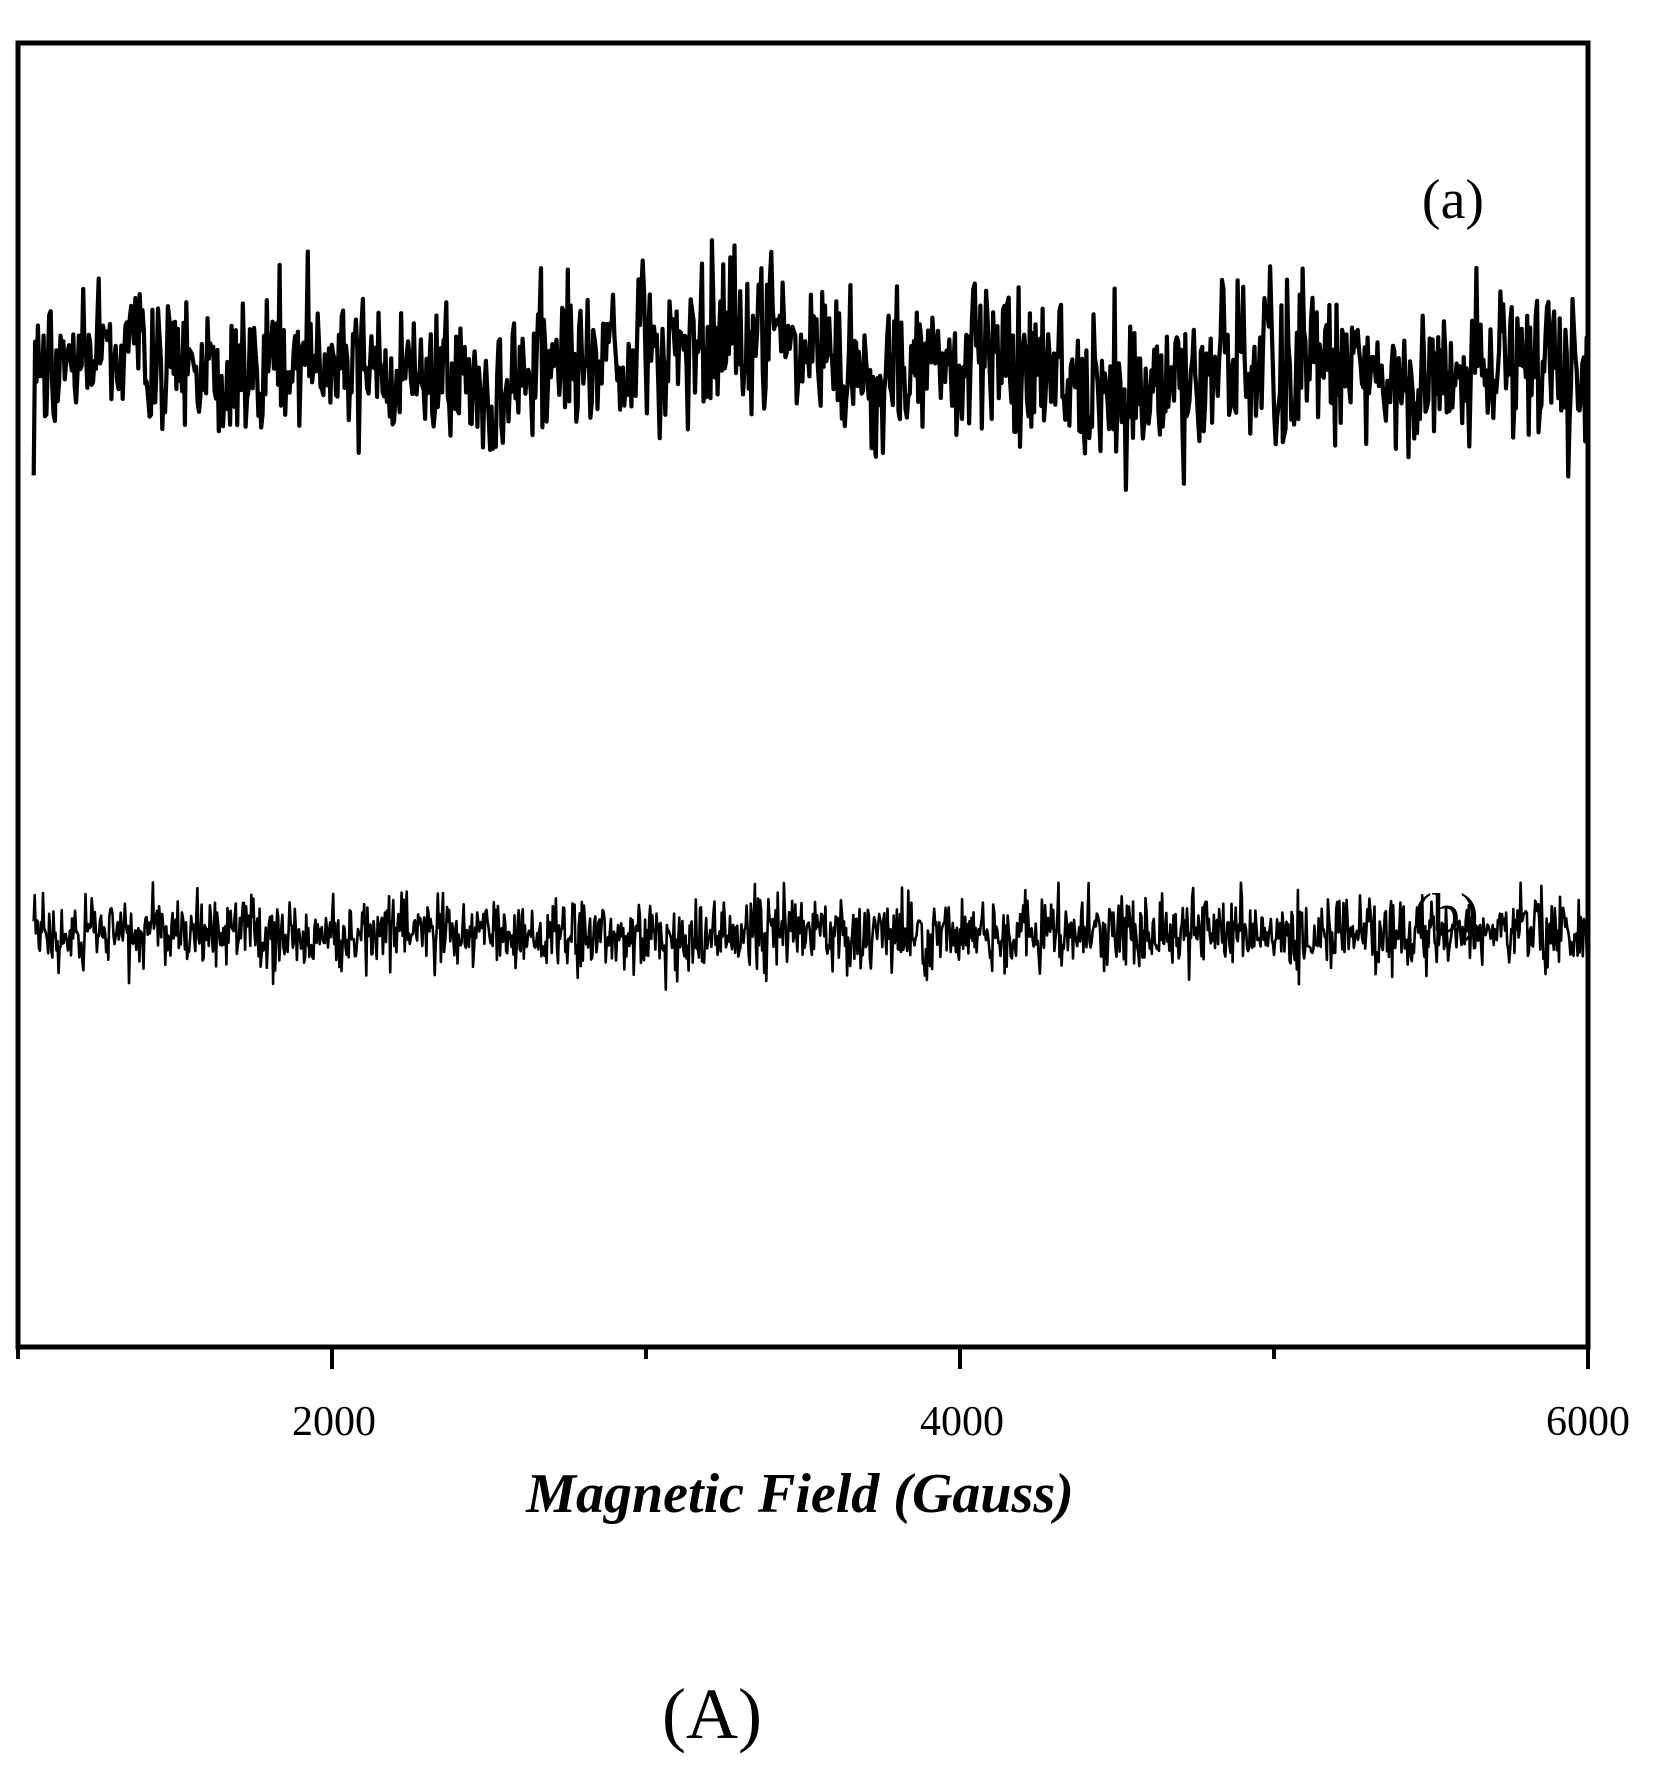  Describe the element at coordinates (803, 1358) in the screenshot. I see `x-ticks` at that location.